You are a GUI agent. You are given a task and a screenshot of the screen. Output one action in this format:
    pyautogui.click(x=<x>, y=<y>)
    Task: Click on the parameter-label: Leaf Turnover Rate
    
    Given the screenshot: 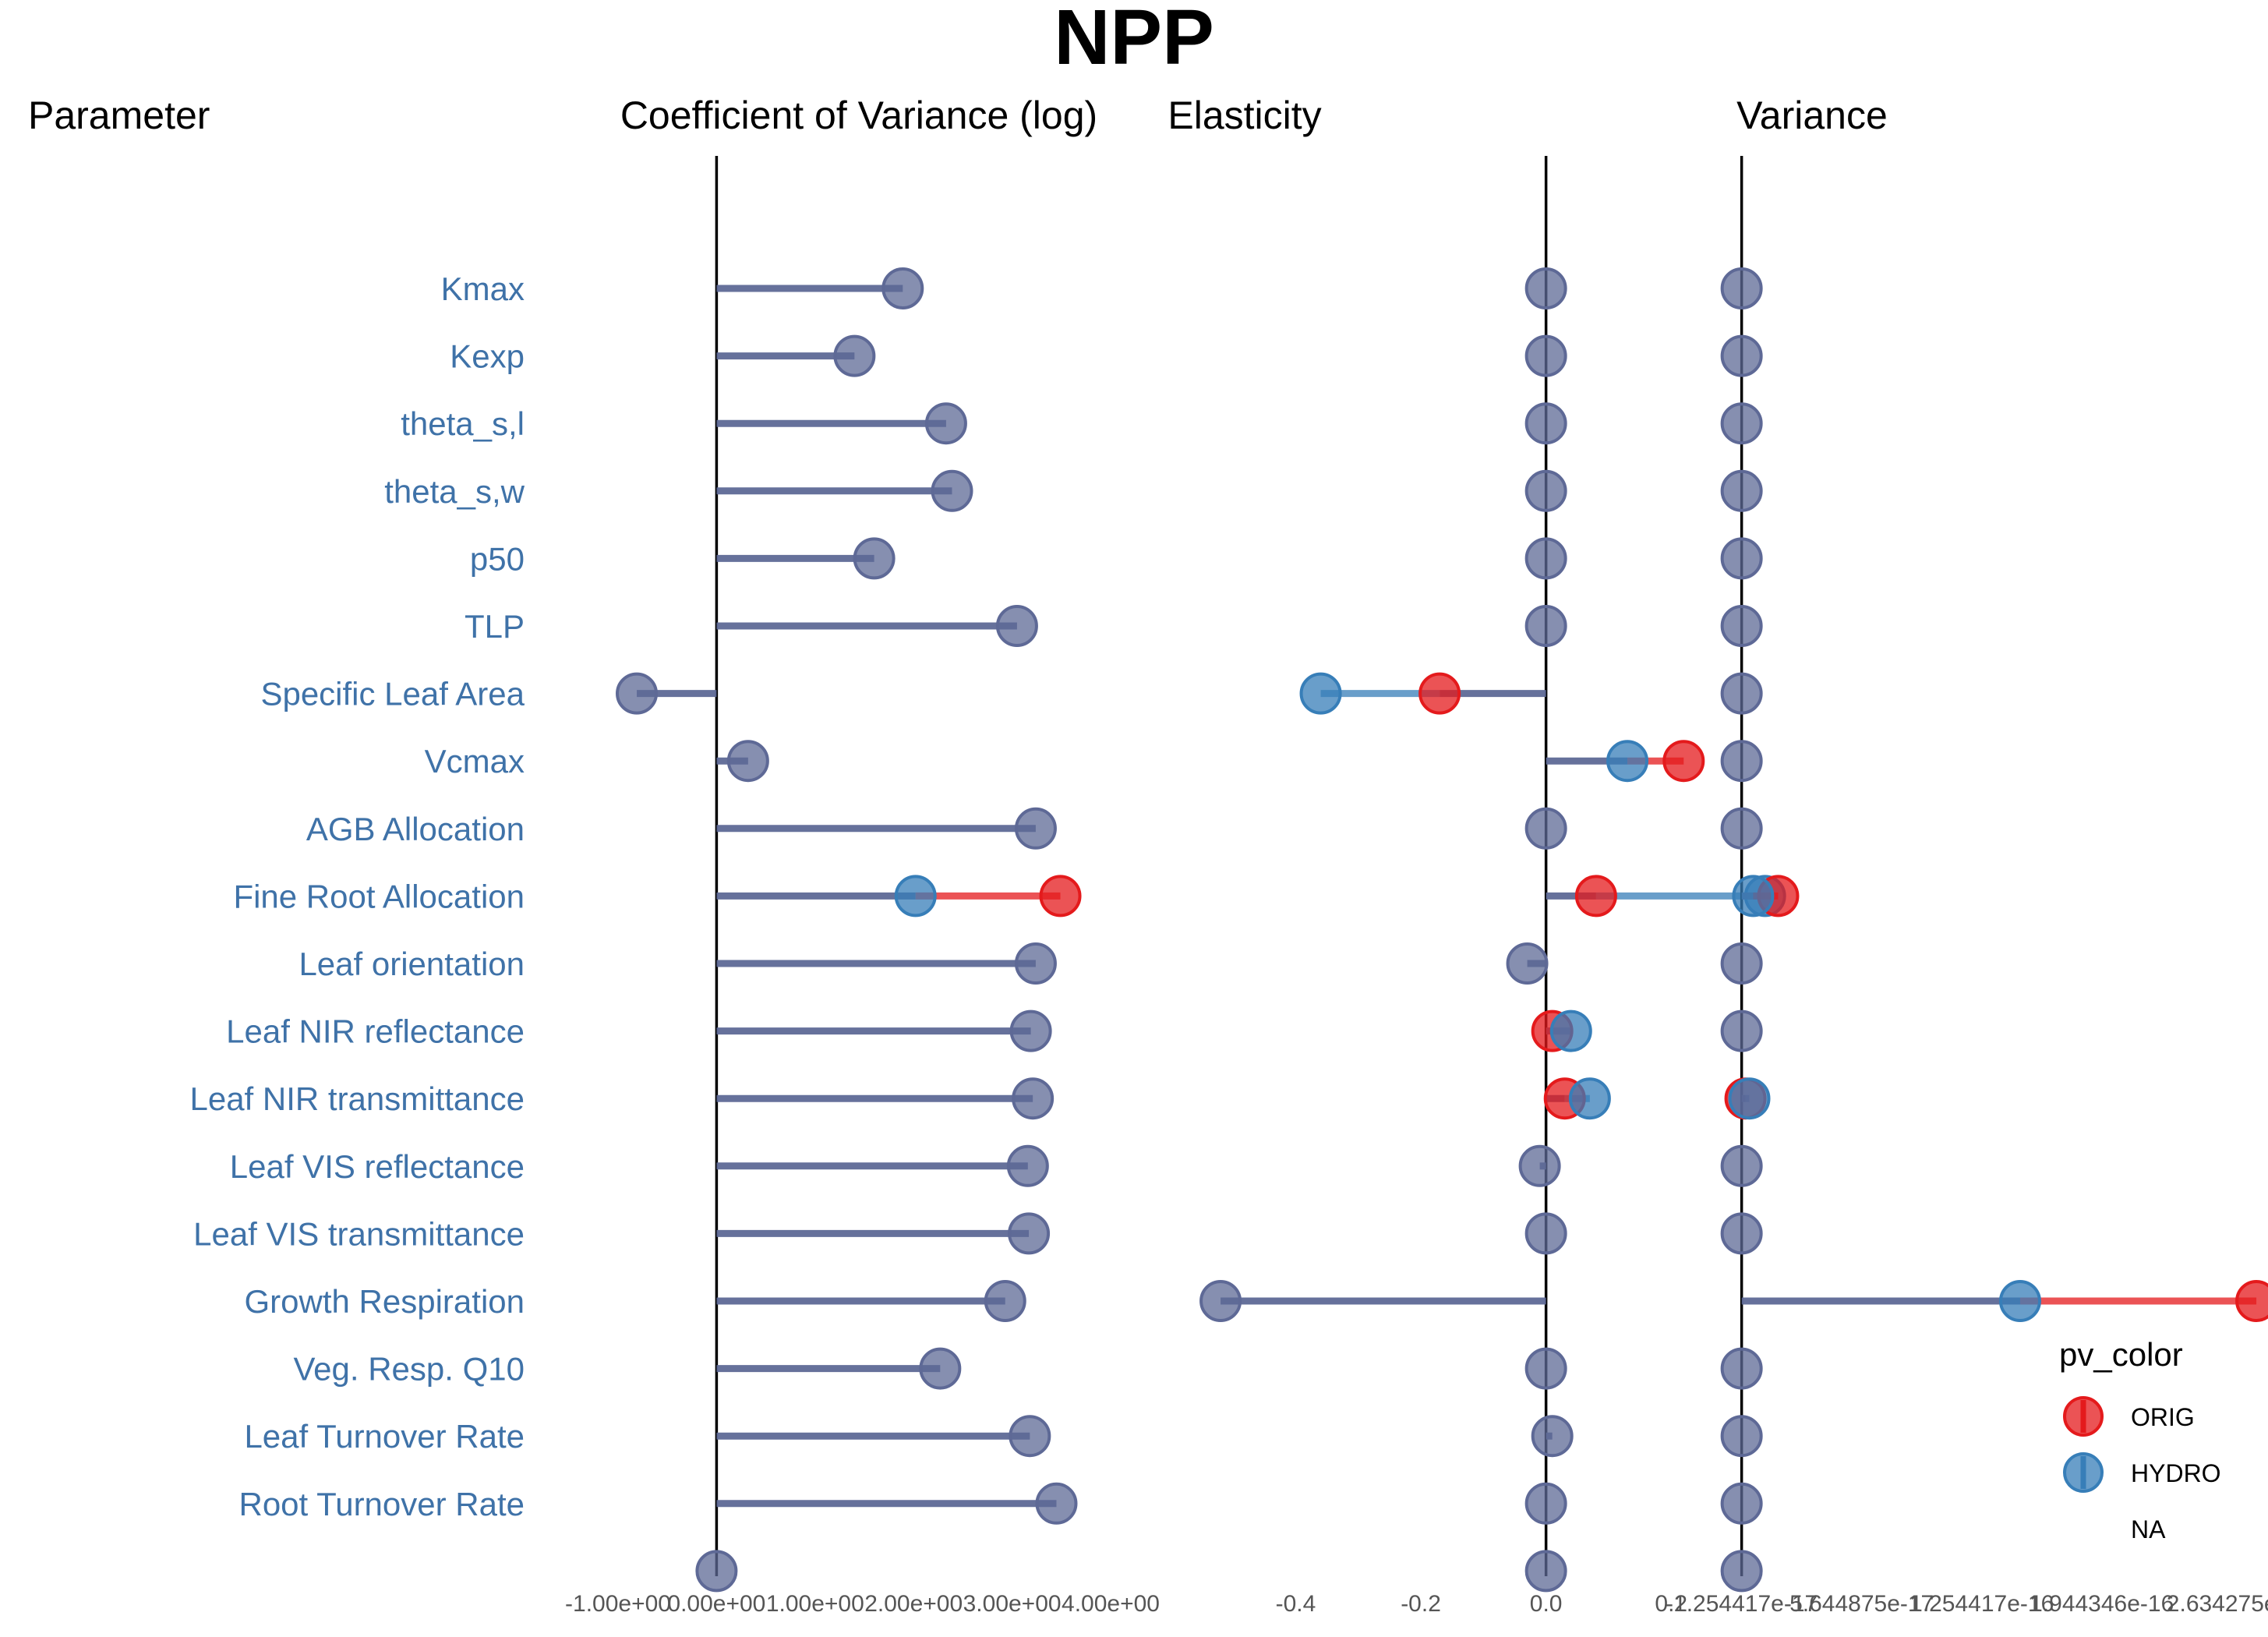 What is the action you would take?
    pyautogui.click(x=384, y=1436)
    